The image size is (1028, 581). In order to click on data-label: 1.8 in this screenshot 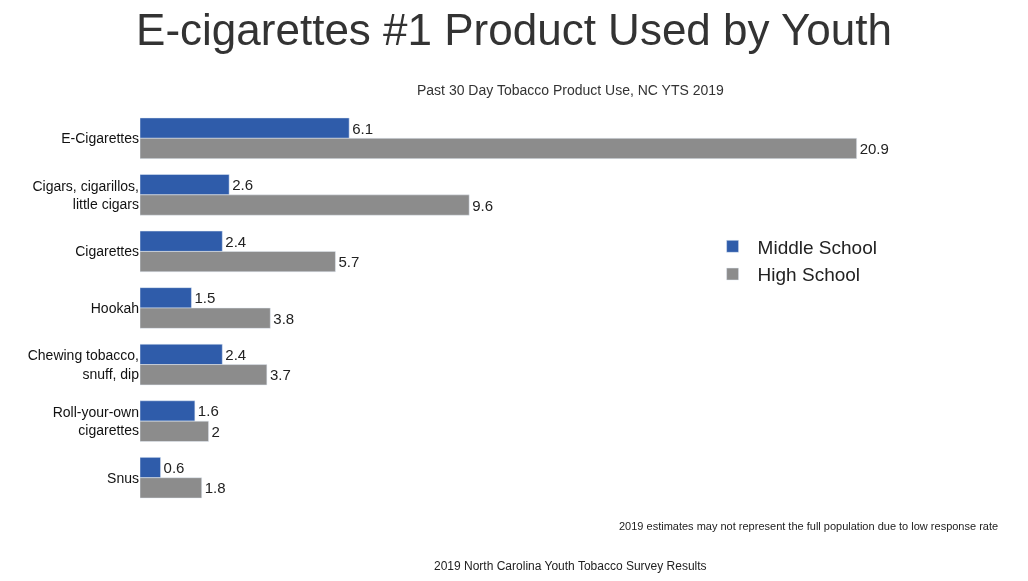, I will do `click(215, 488)`.